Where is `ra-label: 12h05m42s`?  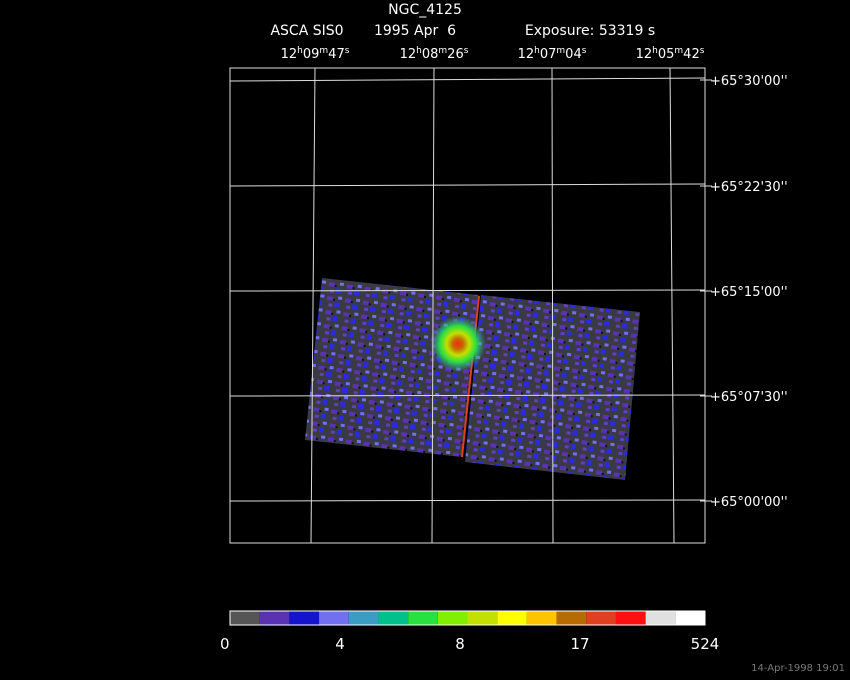
ra-label: 12h05m42s is located at coordinates (670, 54).